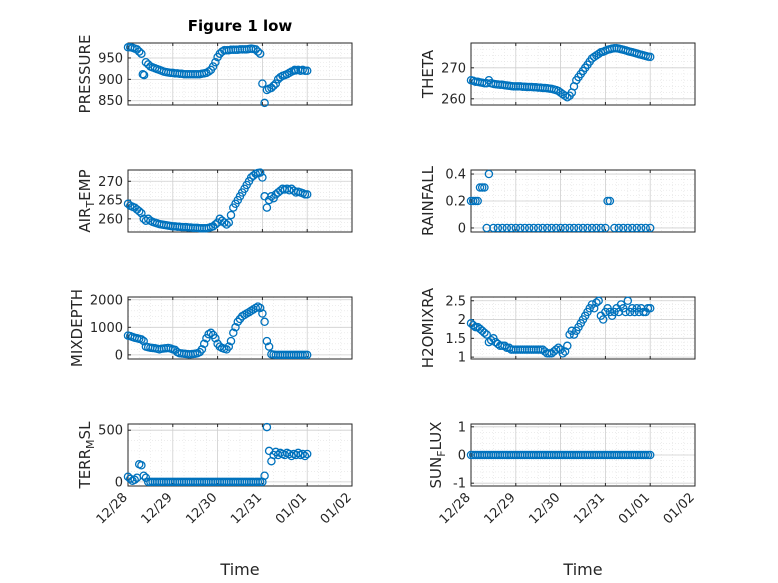 The image size is (778, 583). What do you see at coordinates (557, 327) in the screenshot?
I see `subplot-h2omixra: 1 1.5 2 2.5 H2OMIXRA` at bounding box center [557, 327].